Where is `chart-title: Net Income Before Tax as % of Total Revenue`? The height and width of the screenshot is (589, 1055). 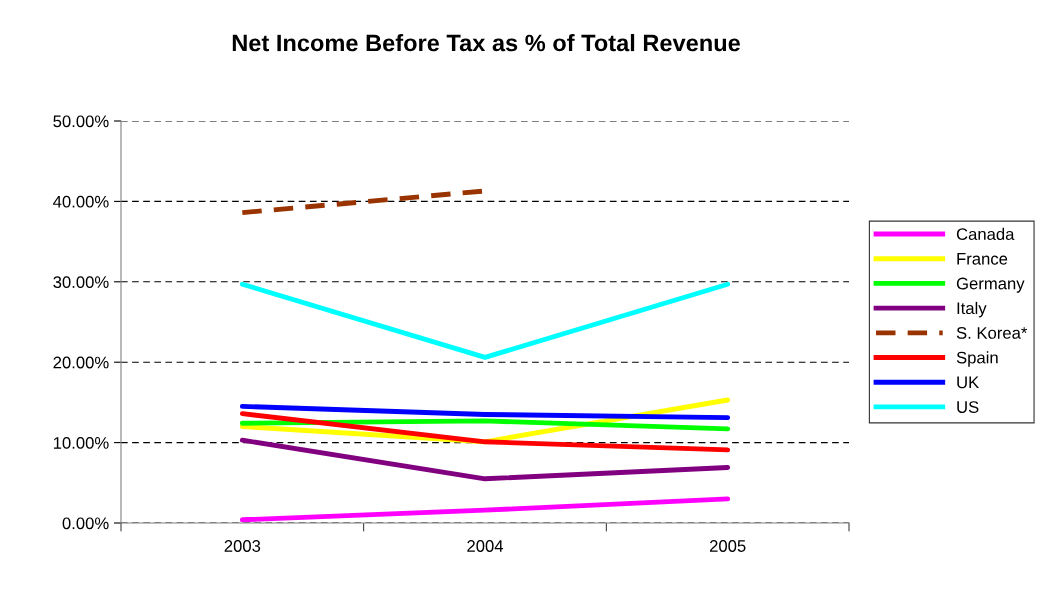 chart-title: Net Income Before Tax as % of Total Revenue is located at coordinates (486, 43).